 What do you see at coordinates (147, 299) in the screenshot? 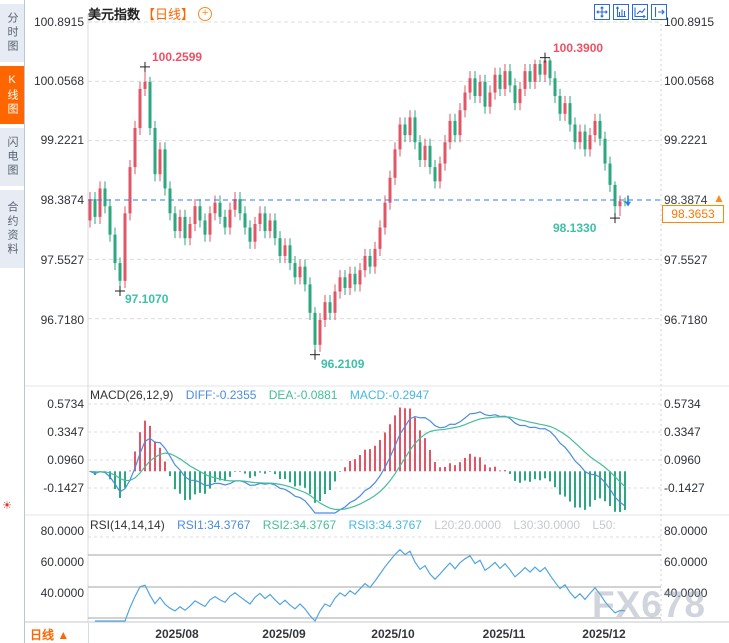
I see `low-annotation: 97.1070` at bounding box center [147, 299].